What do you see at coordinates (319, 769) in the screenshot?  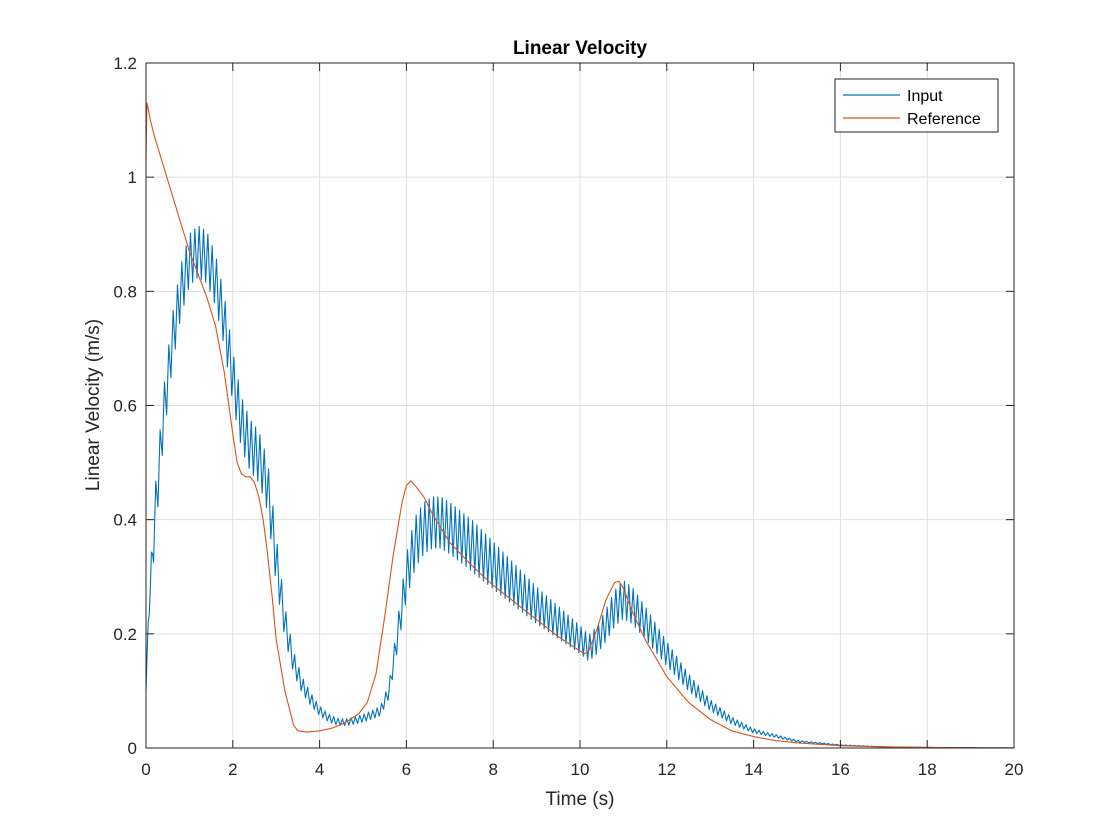 I see `x-tick-label: 4` at bounding box center [319, 769].